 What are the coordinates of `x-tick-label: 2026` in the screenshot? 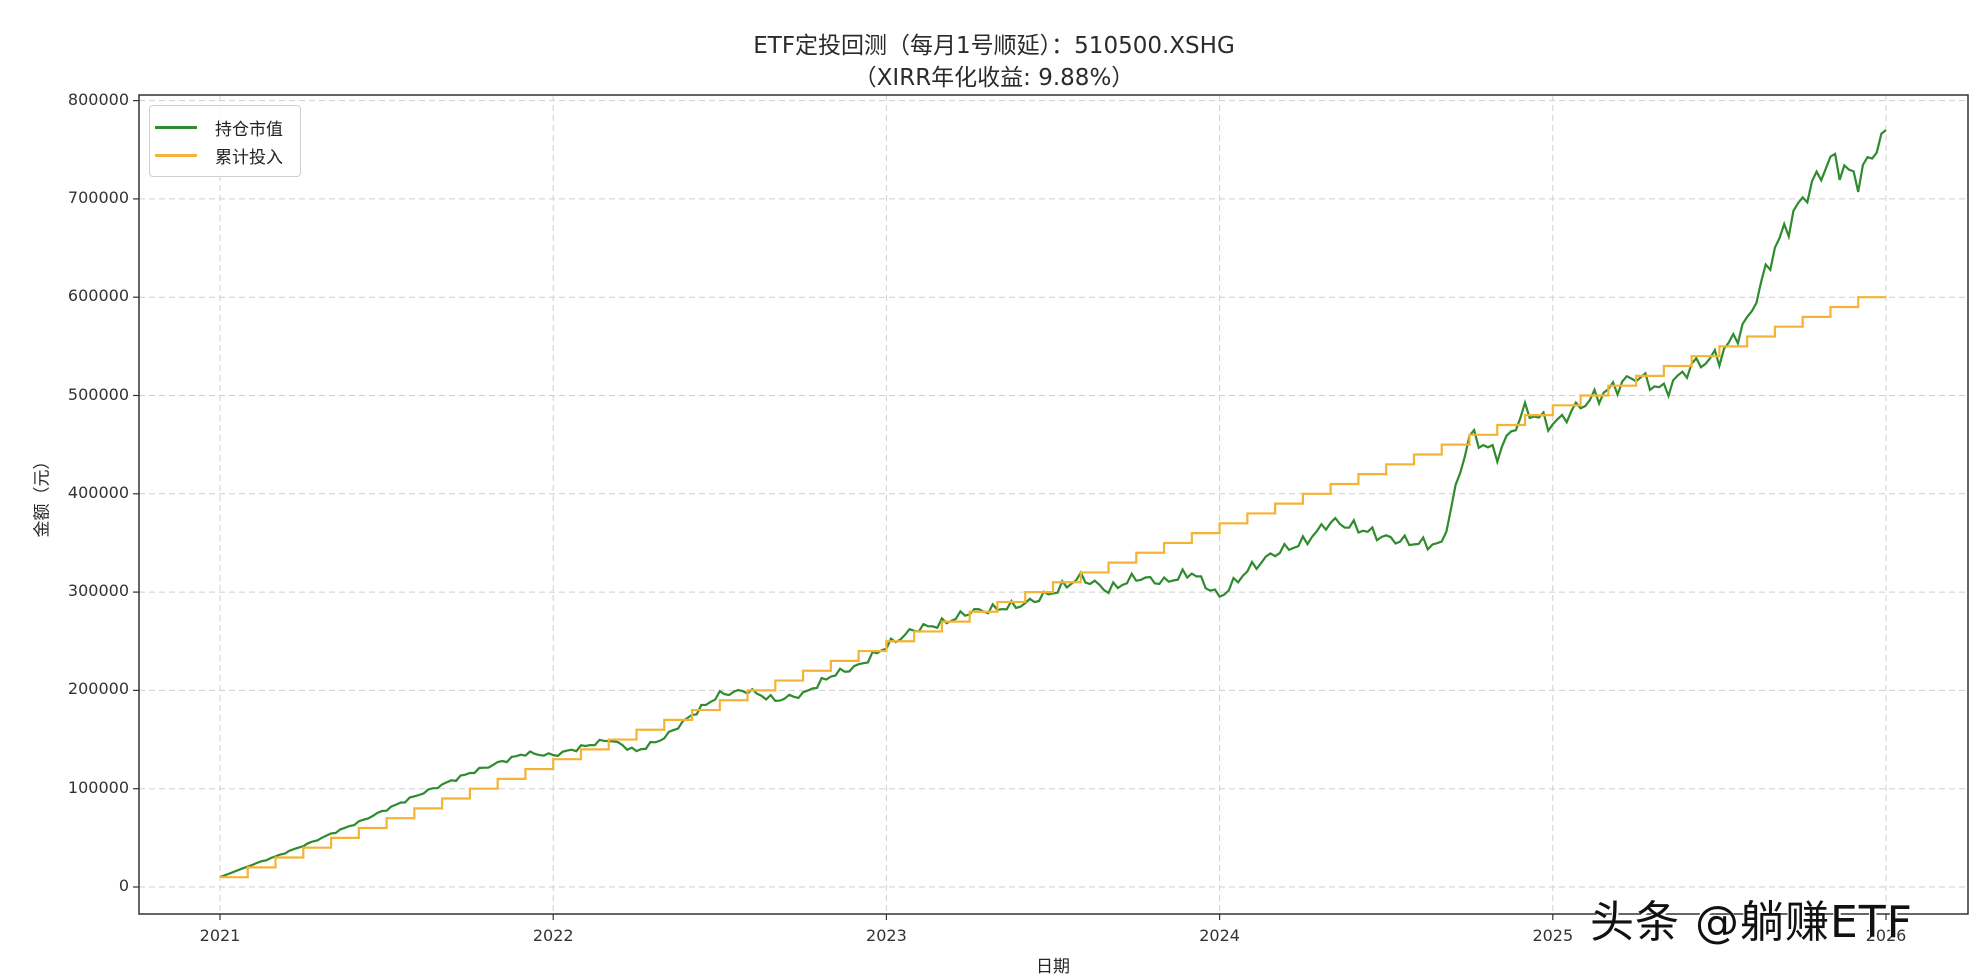 It's located at (1886, 935).